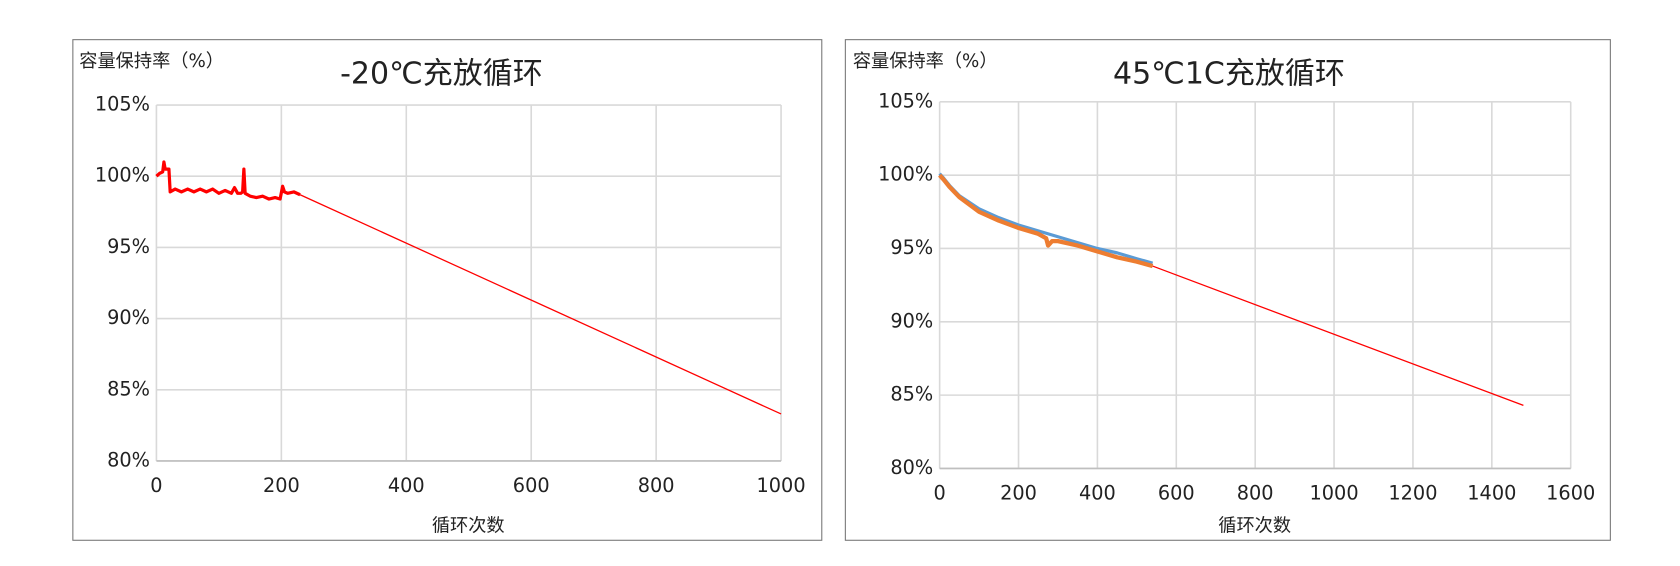 This screenshot has width=1680, height=566. Describe the element at coordinates (441, 74) in the screenshot. I see `chart-title: -20℃充放循环` at that location.